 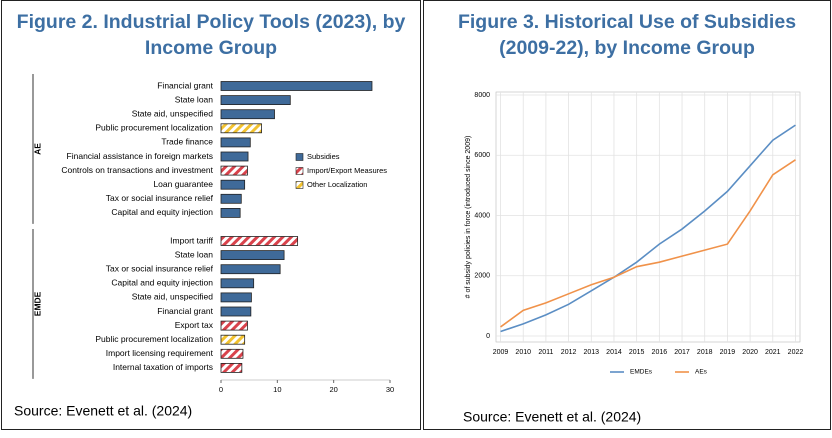 I want to click on x-tick-label: 10, so click(x=277, y=389).